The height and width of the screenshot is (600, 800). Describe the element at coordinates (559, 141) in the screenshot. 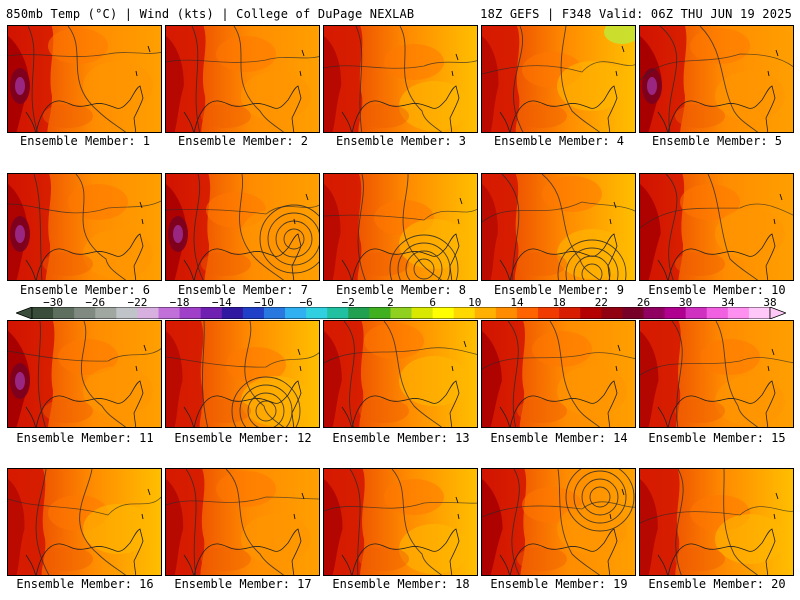

I see `ensemble-member-label: Ensemble Member: 4` at that location.